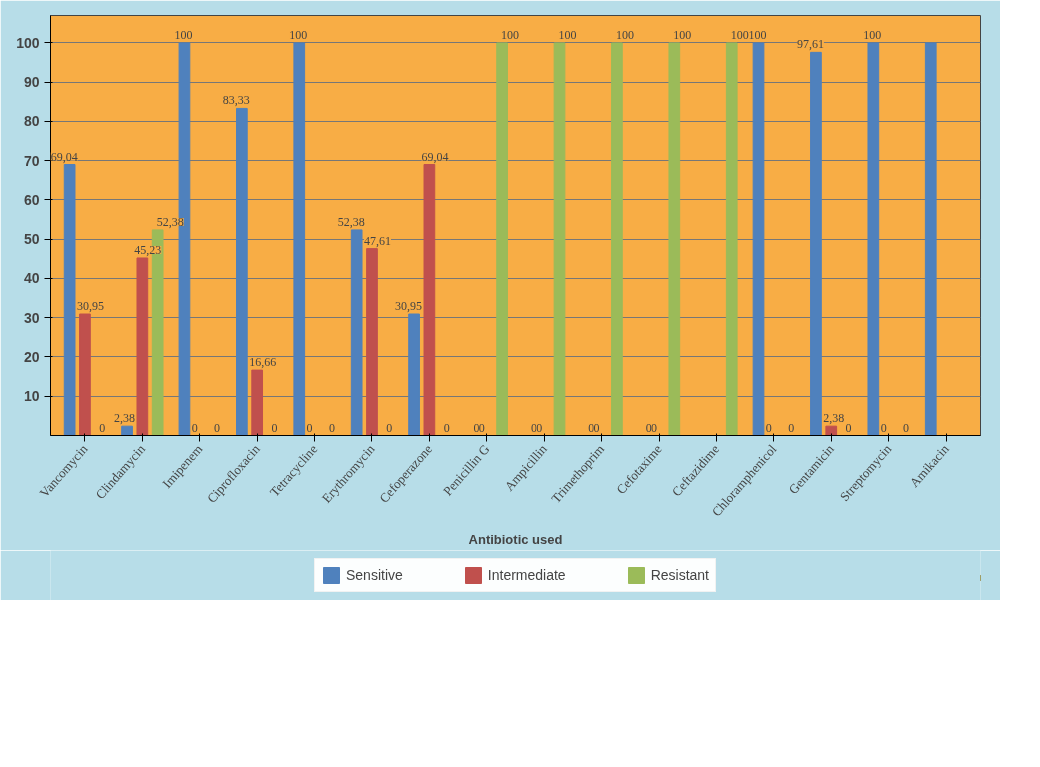 The width and height of the screenshot is (1040, 767). What do you see at coordinates (374, 575) in the screenshot?
I see `legend-label: Sensitive` at bounding box center [374, 575].